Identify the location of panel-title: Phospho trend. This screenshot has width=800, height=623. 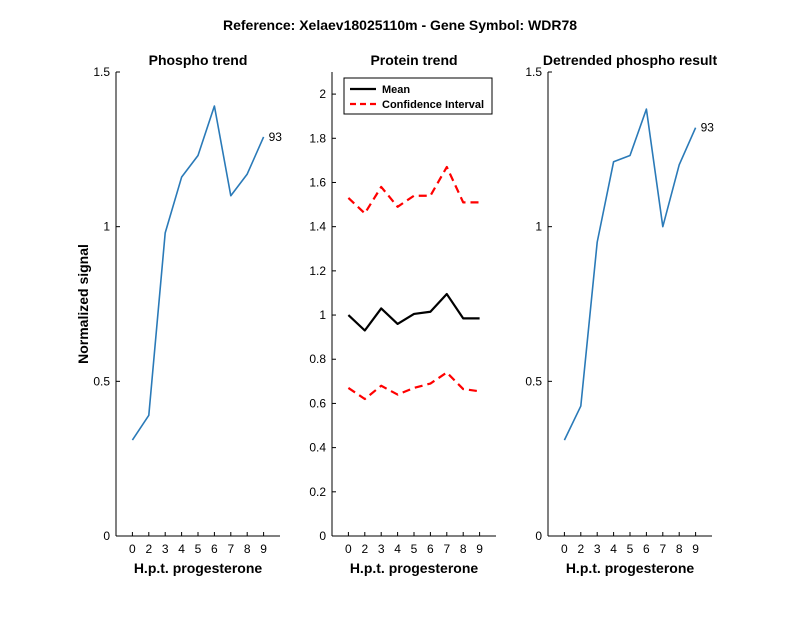
(198, 60).